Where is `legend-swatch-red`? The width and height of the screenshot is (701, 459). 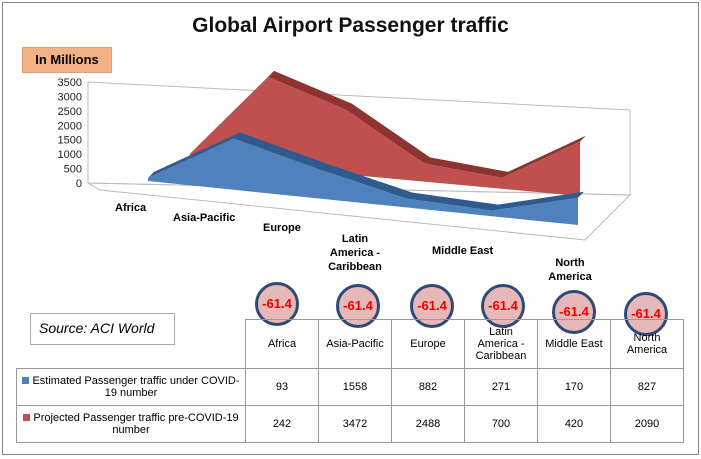 legend-swatch-red is located at coordinates (27, 417).